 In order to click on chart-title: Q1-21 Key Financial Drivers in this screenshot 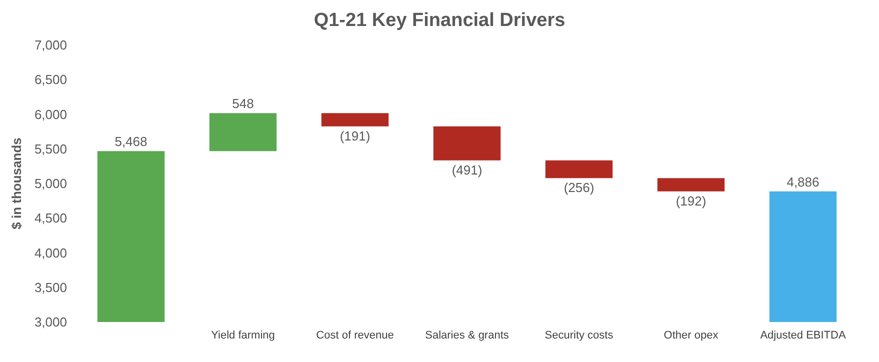, I will do `click(440, 20)`.